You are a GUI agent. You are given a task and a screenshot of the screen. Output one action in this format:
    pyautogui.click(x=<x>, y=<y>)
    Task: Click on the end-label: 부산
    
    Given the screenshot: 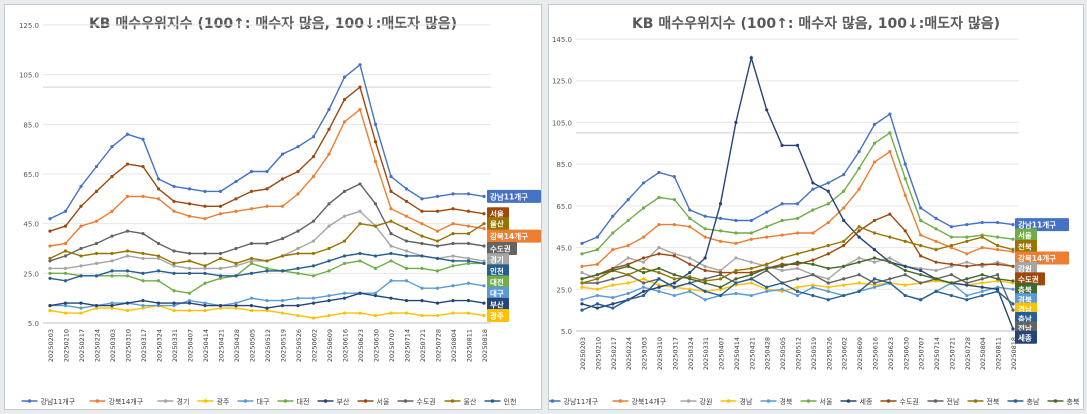 What is the action you would take?
    pyautogui.click(x=498, y=304)
    